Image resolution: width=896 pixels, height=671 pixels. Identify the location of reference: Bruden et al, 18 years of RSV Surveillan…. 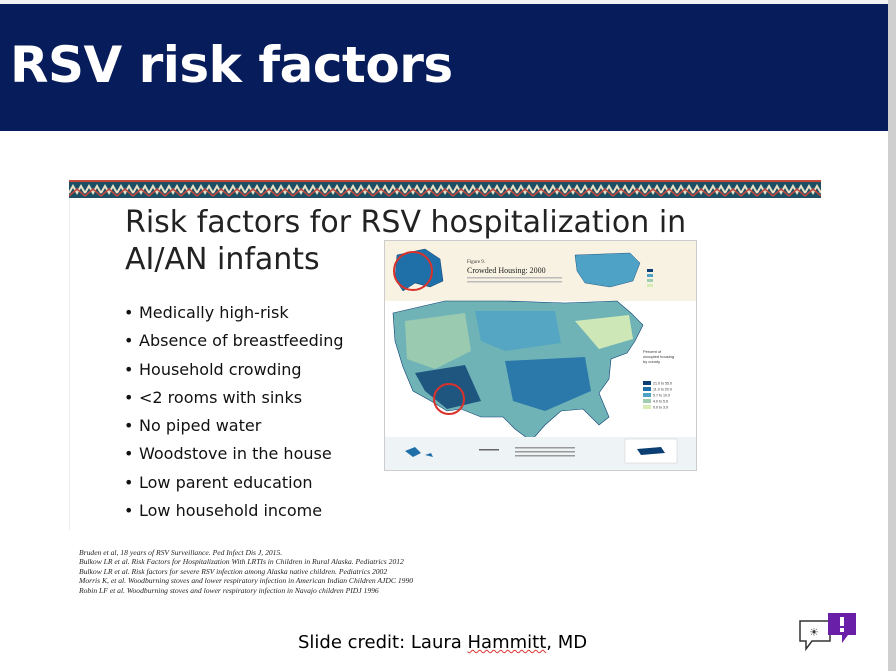
(181, 552).